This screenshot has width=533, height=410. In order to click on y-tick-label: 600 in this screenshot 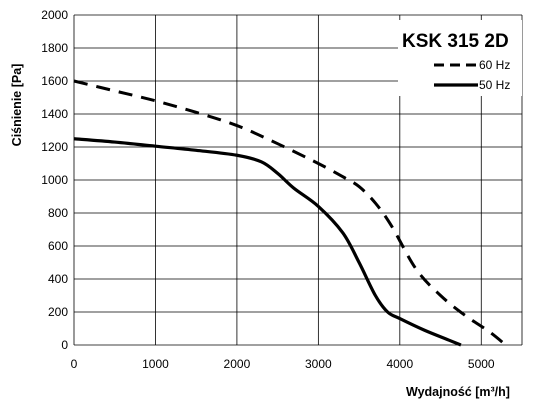, I will do `click(58, 246)`.